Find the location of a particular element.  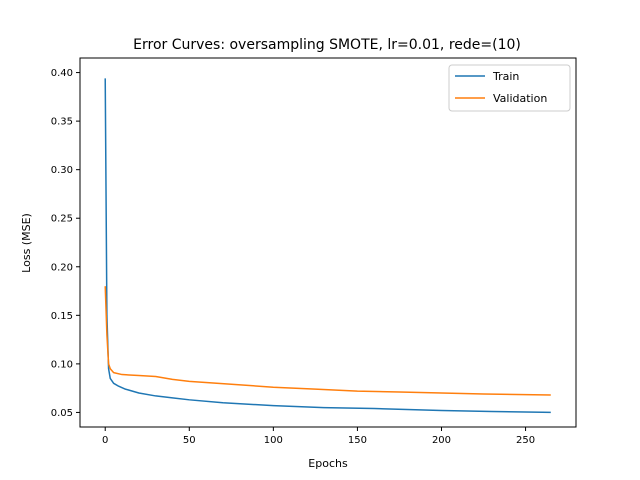

legend-label-1: Validation is located at coordinates (520, 98).